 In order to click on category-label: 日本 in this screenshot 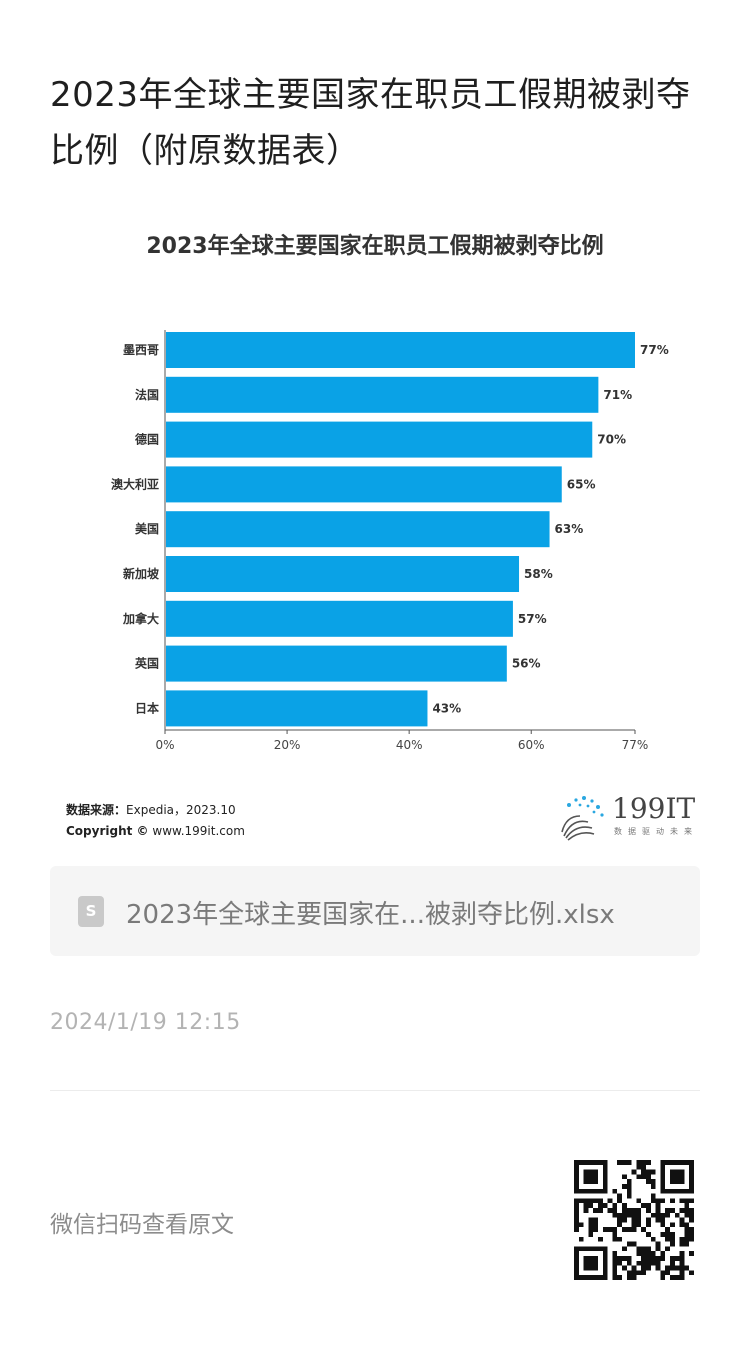, I will do `click(147, 707)`.